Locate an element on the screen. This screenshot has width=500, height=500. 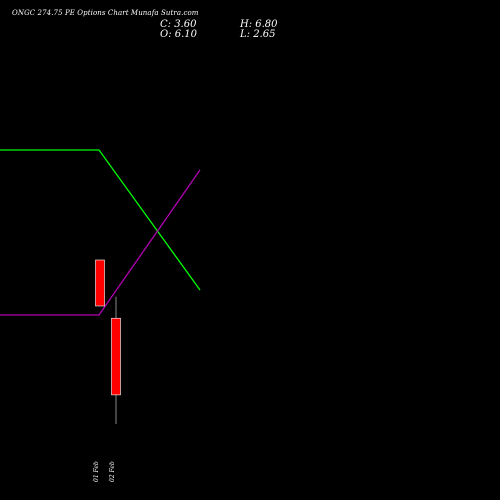
x-tick-label: 01 Feb is located at coordinates (96, 471).